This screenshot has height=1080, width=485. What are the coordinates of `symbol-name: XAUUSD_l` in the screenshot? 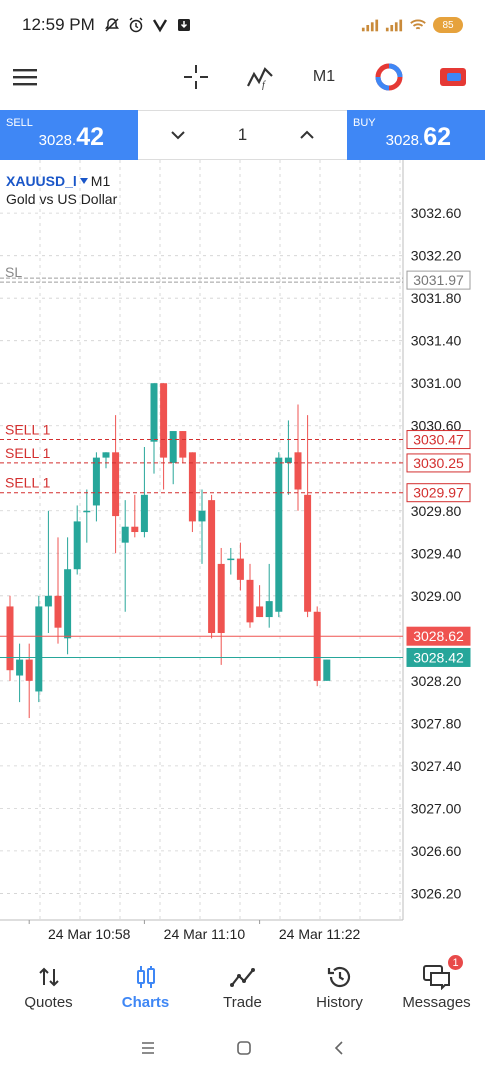 It's located at (41, 181).